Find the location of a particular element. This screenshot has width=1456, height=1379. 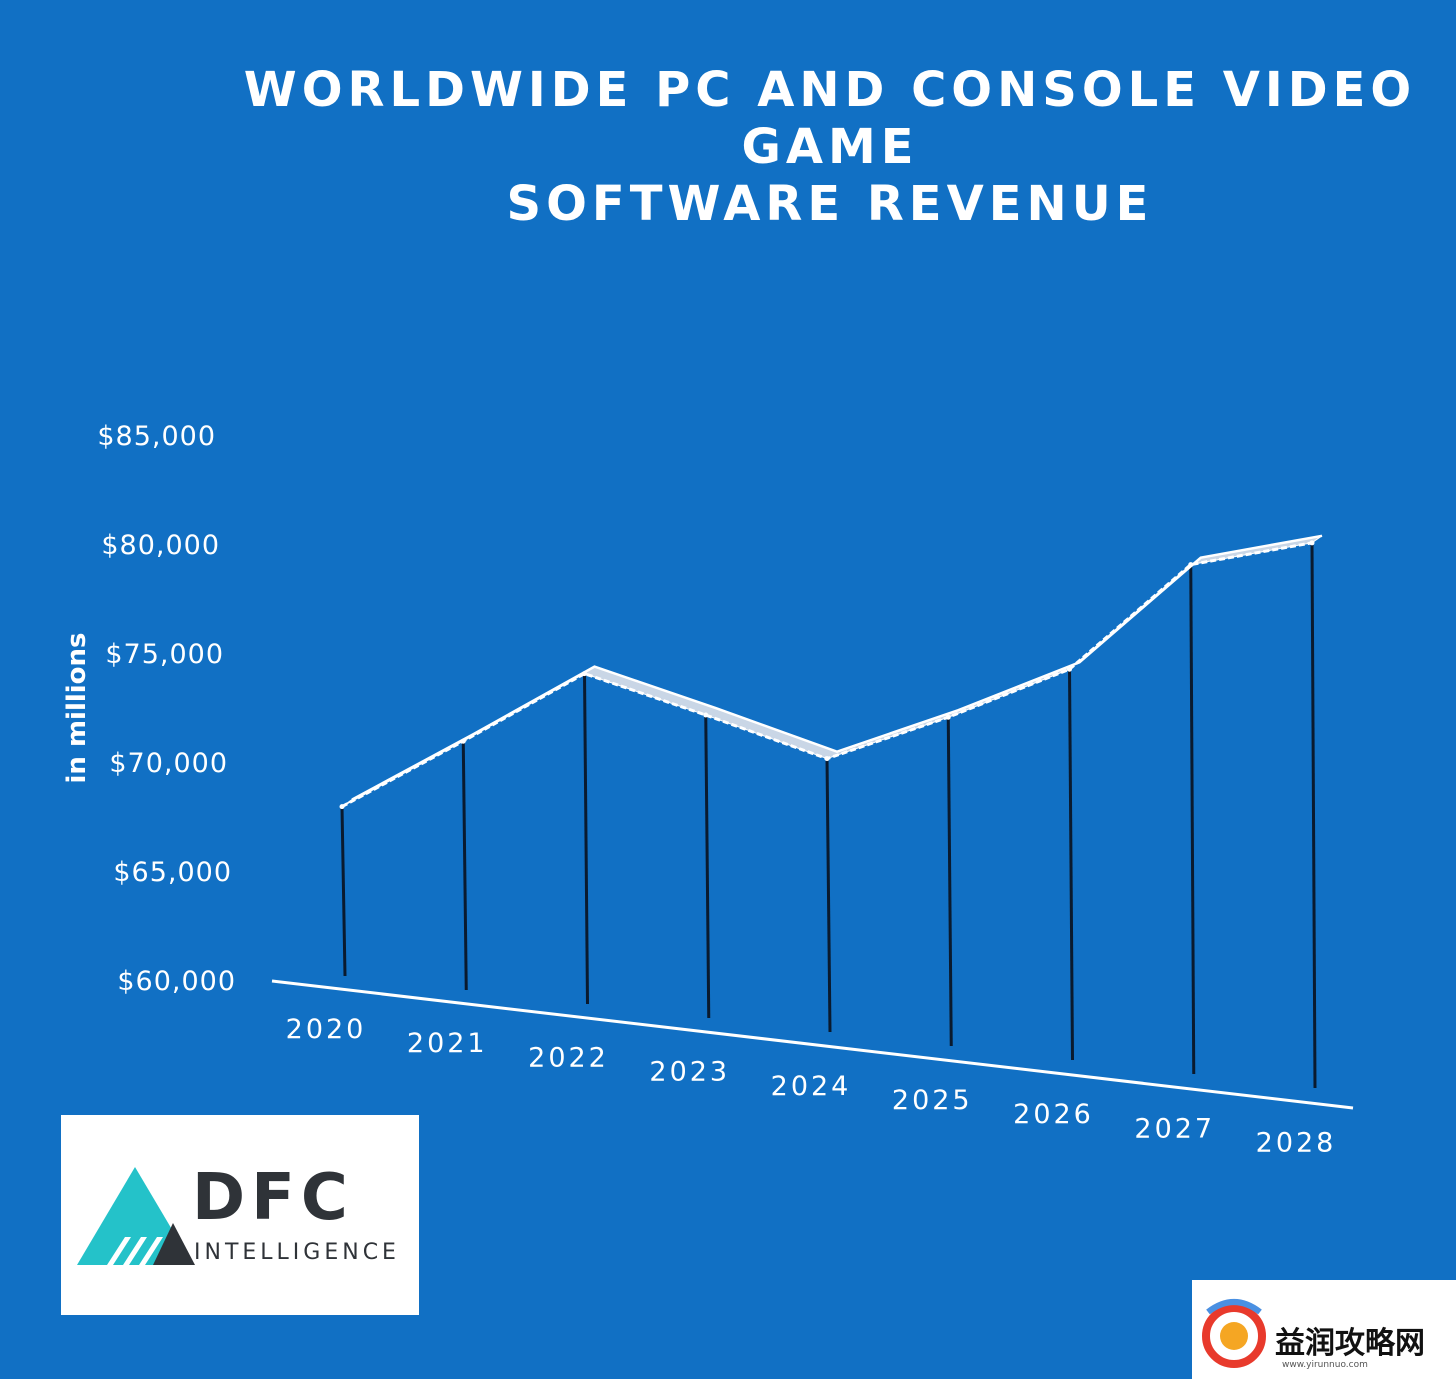

triangle-logo-icon is located at coordinates (136, 1216).